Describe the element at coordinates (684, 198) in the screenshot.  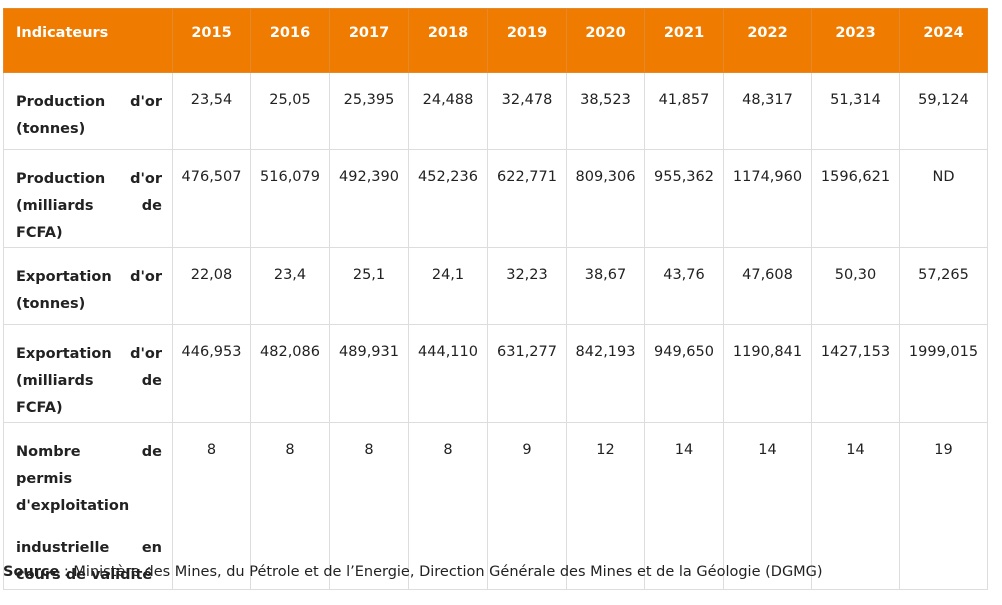
I see `table-cell: 955,362` at that location.